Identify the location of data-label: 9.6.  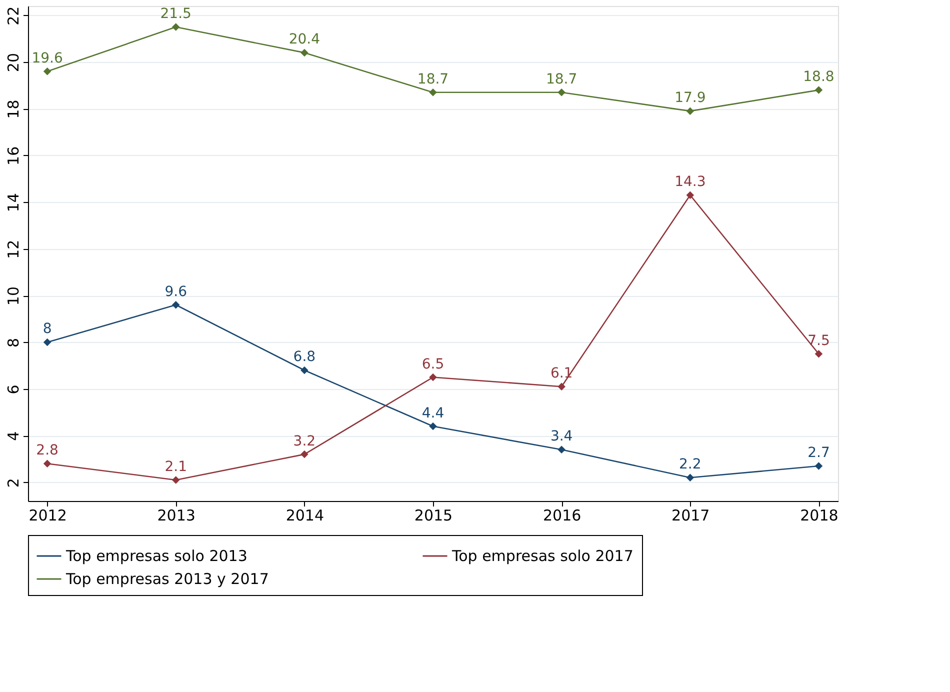
(176, 292).